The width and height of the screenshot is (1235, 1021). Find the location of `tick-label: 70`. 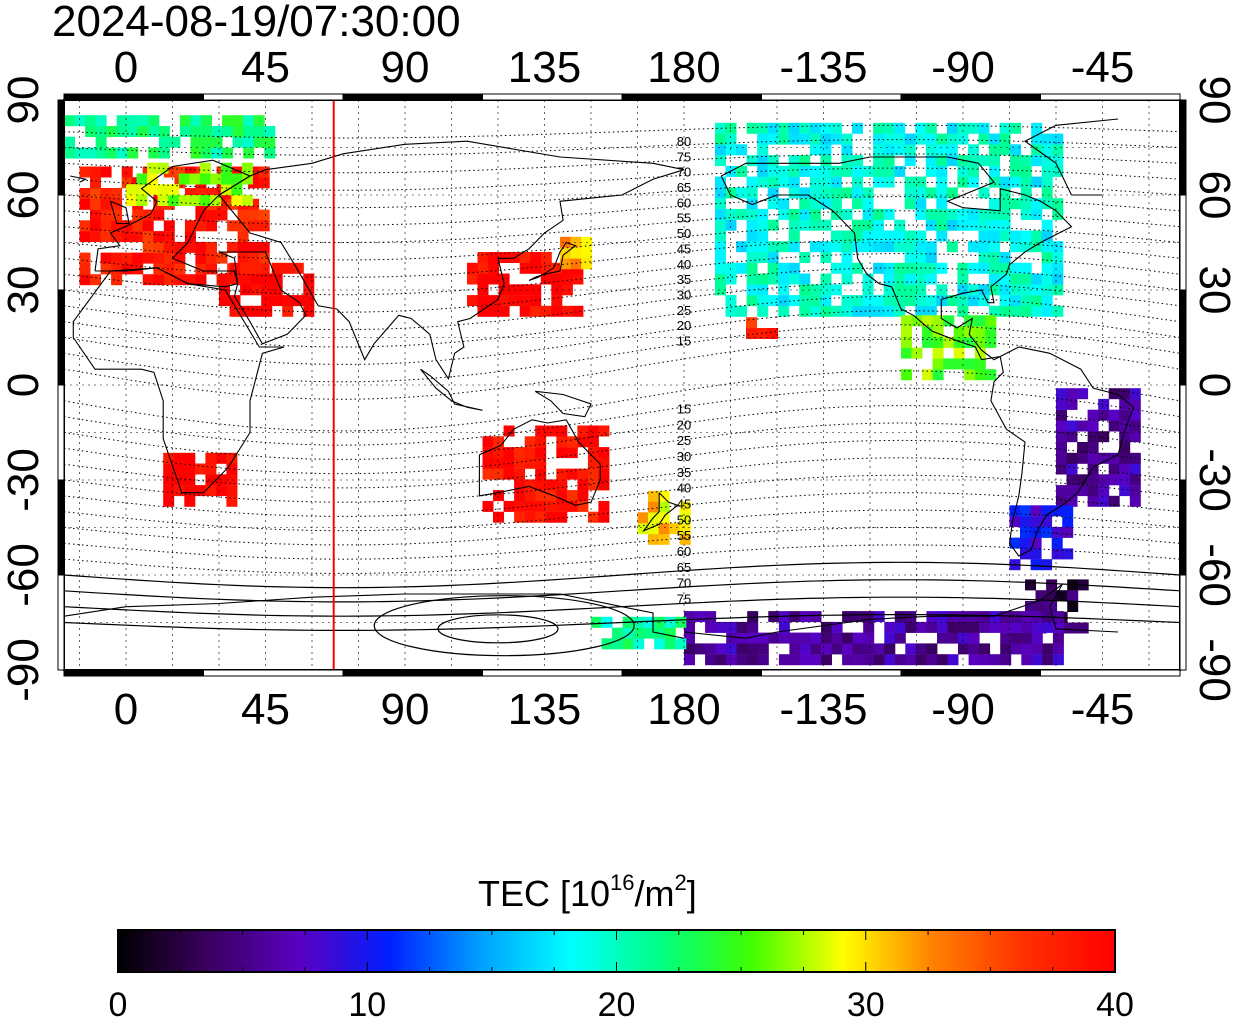

tick-label: 70 is located at coordinates (684, 583).